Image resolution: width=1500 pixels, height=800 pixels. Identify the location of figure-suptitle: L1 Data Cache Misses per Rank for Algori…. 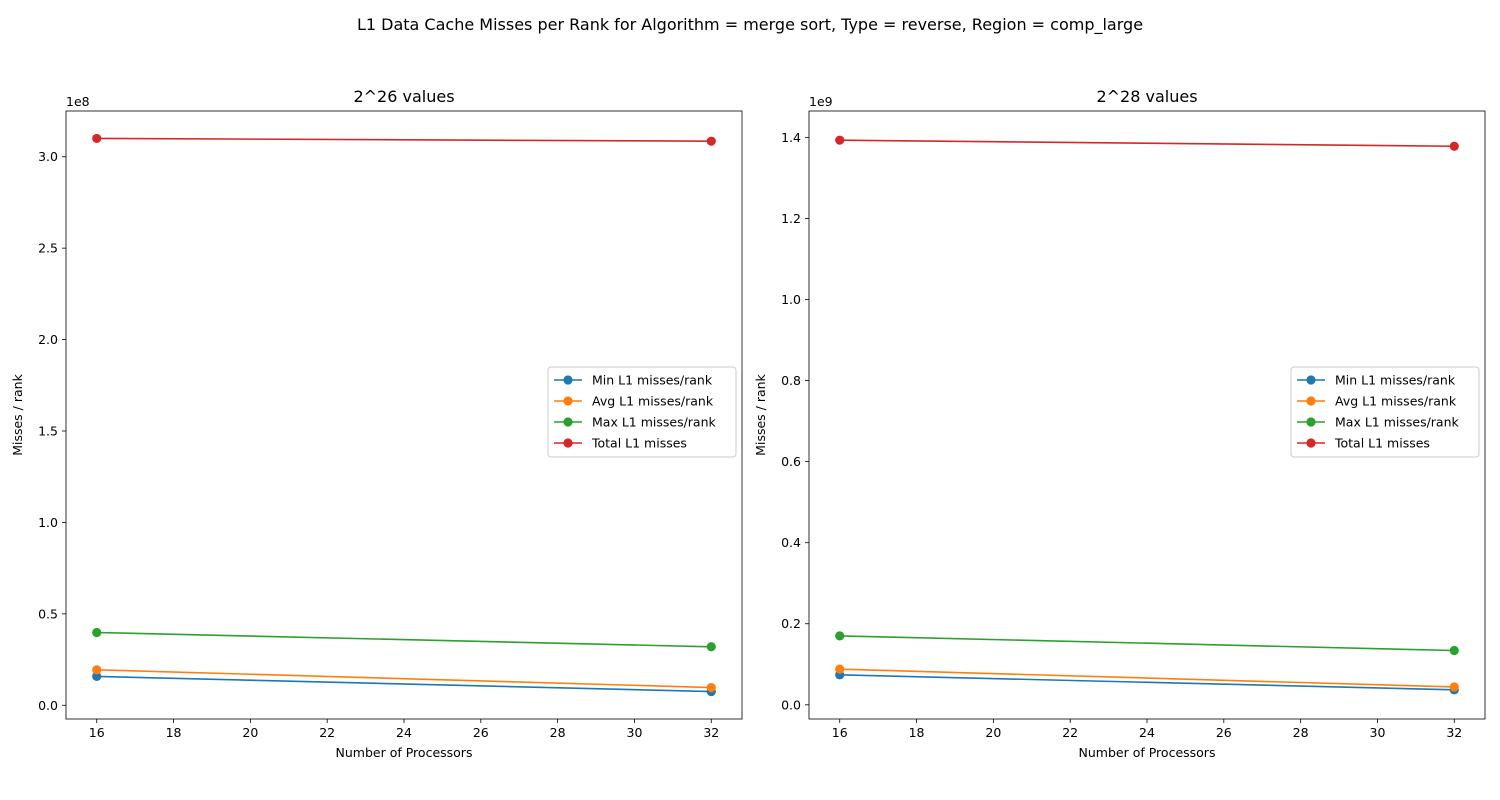
(750, 25).